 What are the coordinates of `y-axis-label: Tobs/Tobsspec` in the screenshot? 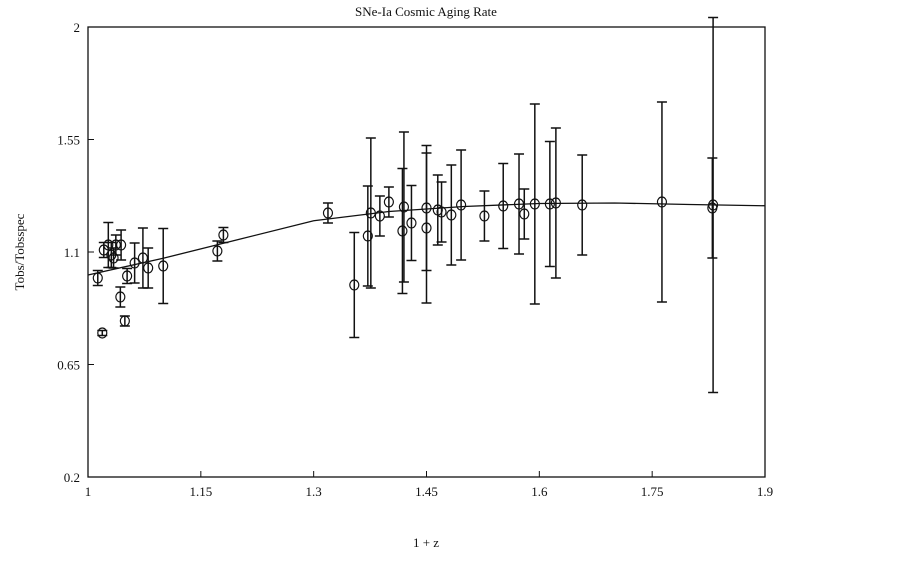 It's located at (19, 251).